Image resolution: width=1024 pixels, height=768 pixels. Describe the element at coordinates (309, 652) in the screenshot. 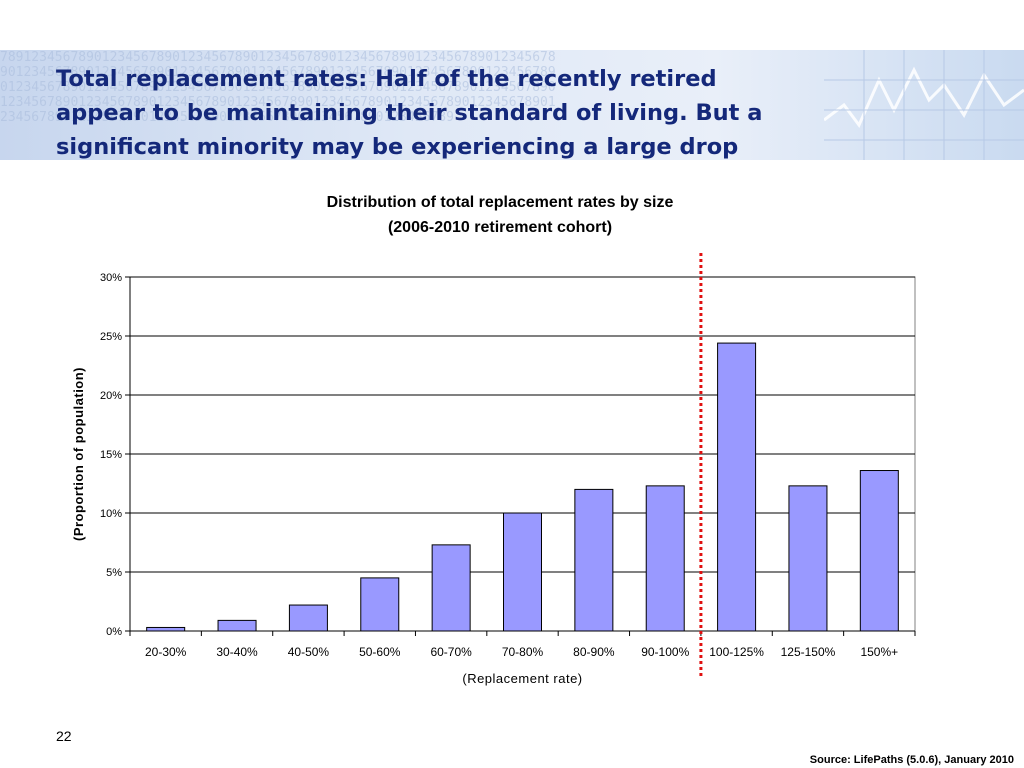

I see `x-tick-label: 40-50%` at that location.